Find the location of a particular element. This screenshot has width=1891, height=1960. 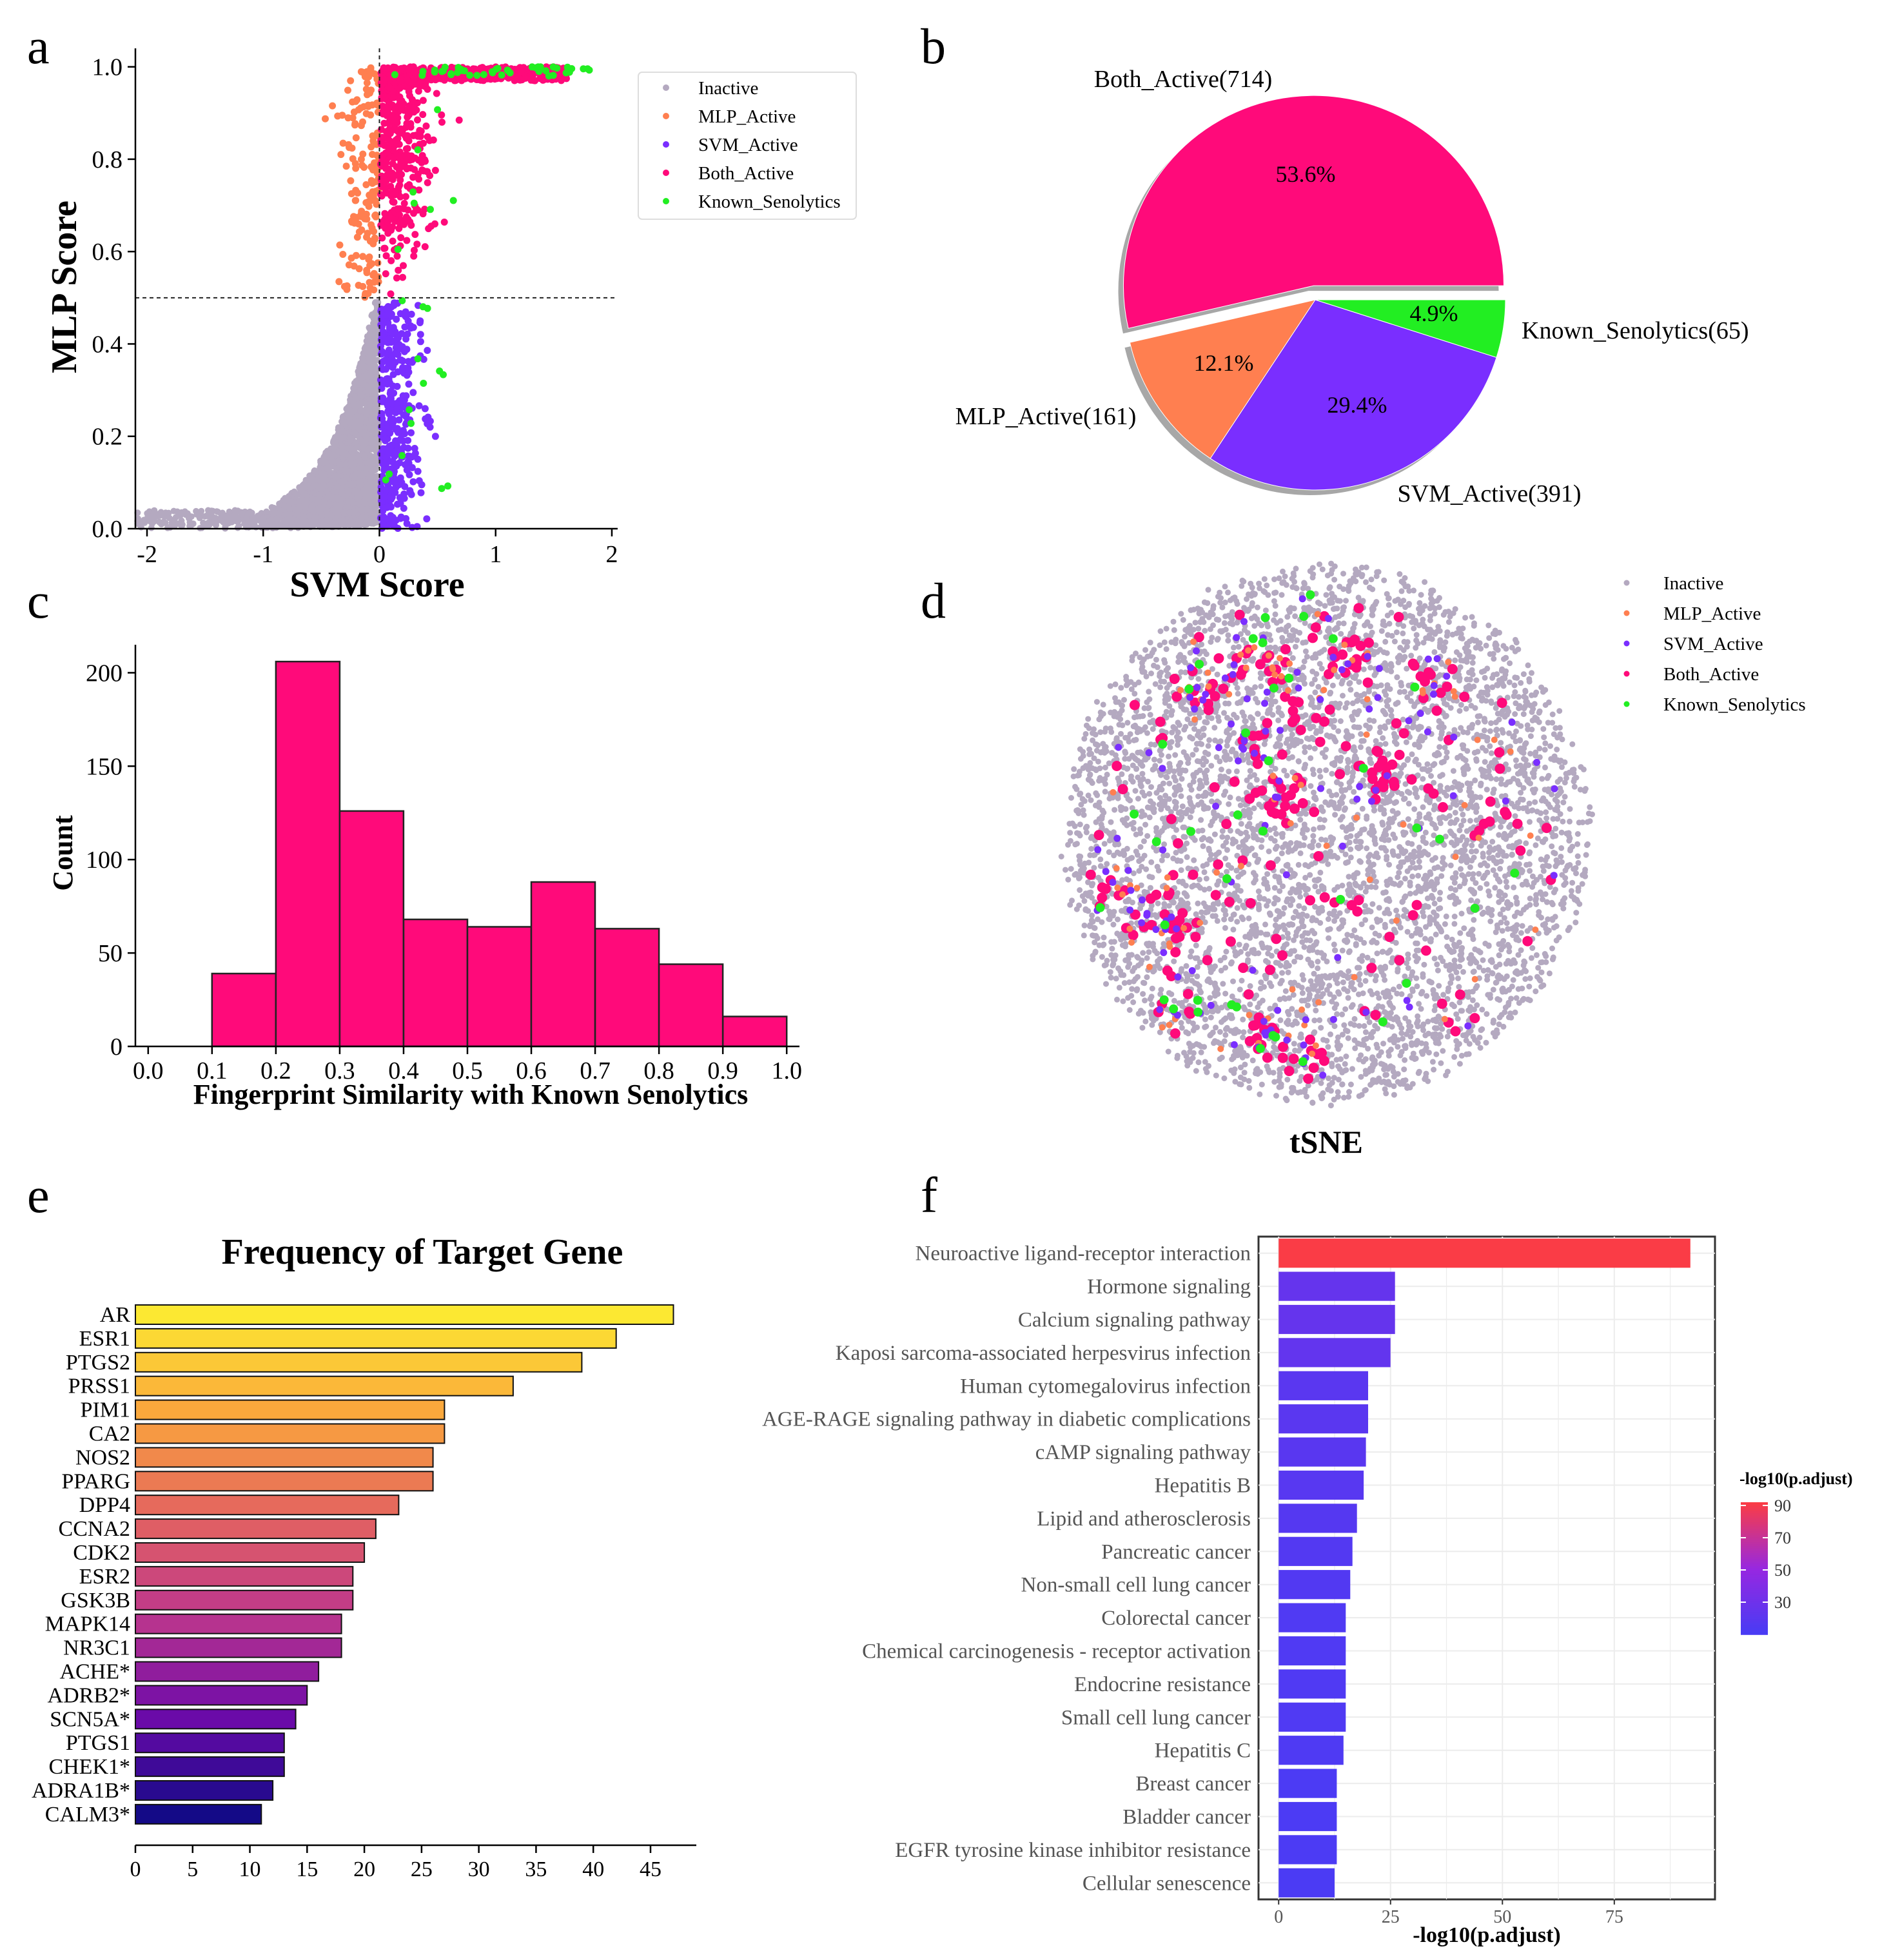

y-tick-label: 0.2 is located at coordinates (107, 437).